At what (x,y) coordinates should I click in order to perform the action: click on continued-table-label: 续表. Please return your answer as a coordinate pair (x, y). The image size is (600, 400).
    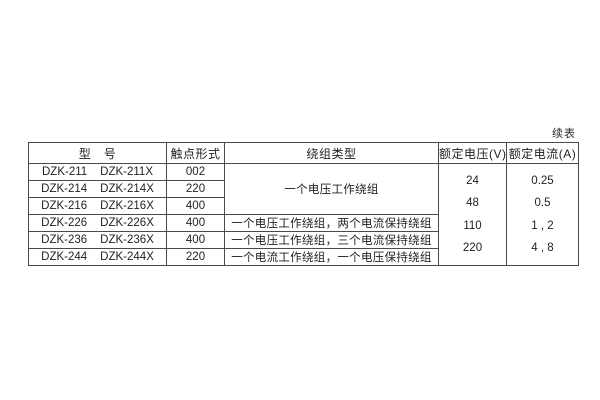
    Looking at the image, I should click on (564, 134).